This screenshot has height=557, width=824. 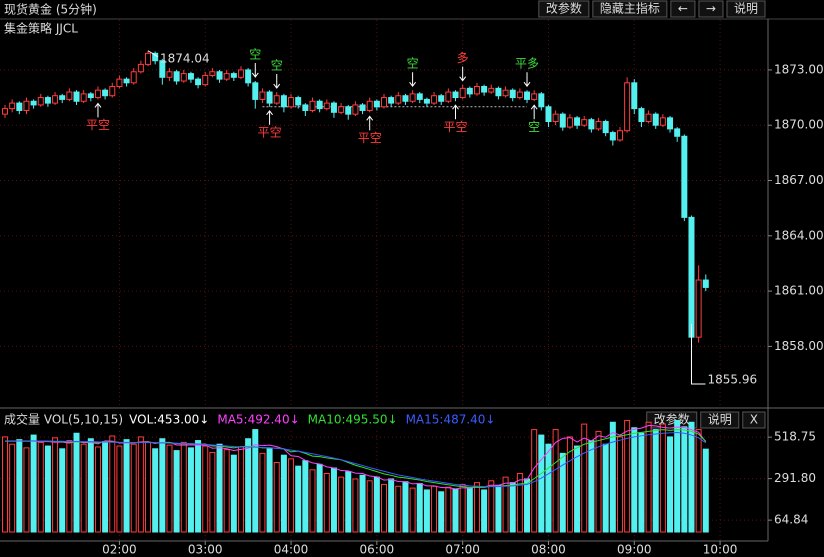 What do you see at coordinates (462, 550) in the screenshot?
I see `x-tick-label: 07:00` at bounding box center [462, 550].